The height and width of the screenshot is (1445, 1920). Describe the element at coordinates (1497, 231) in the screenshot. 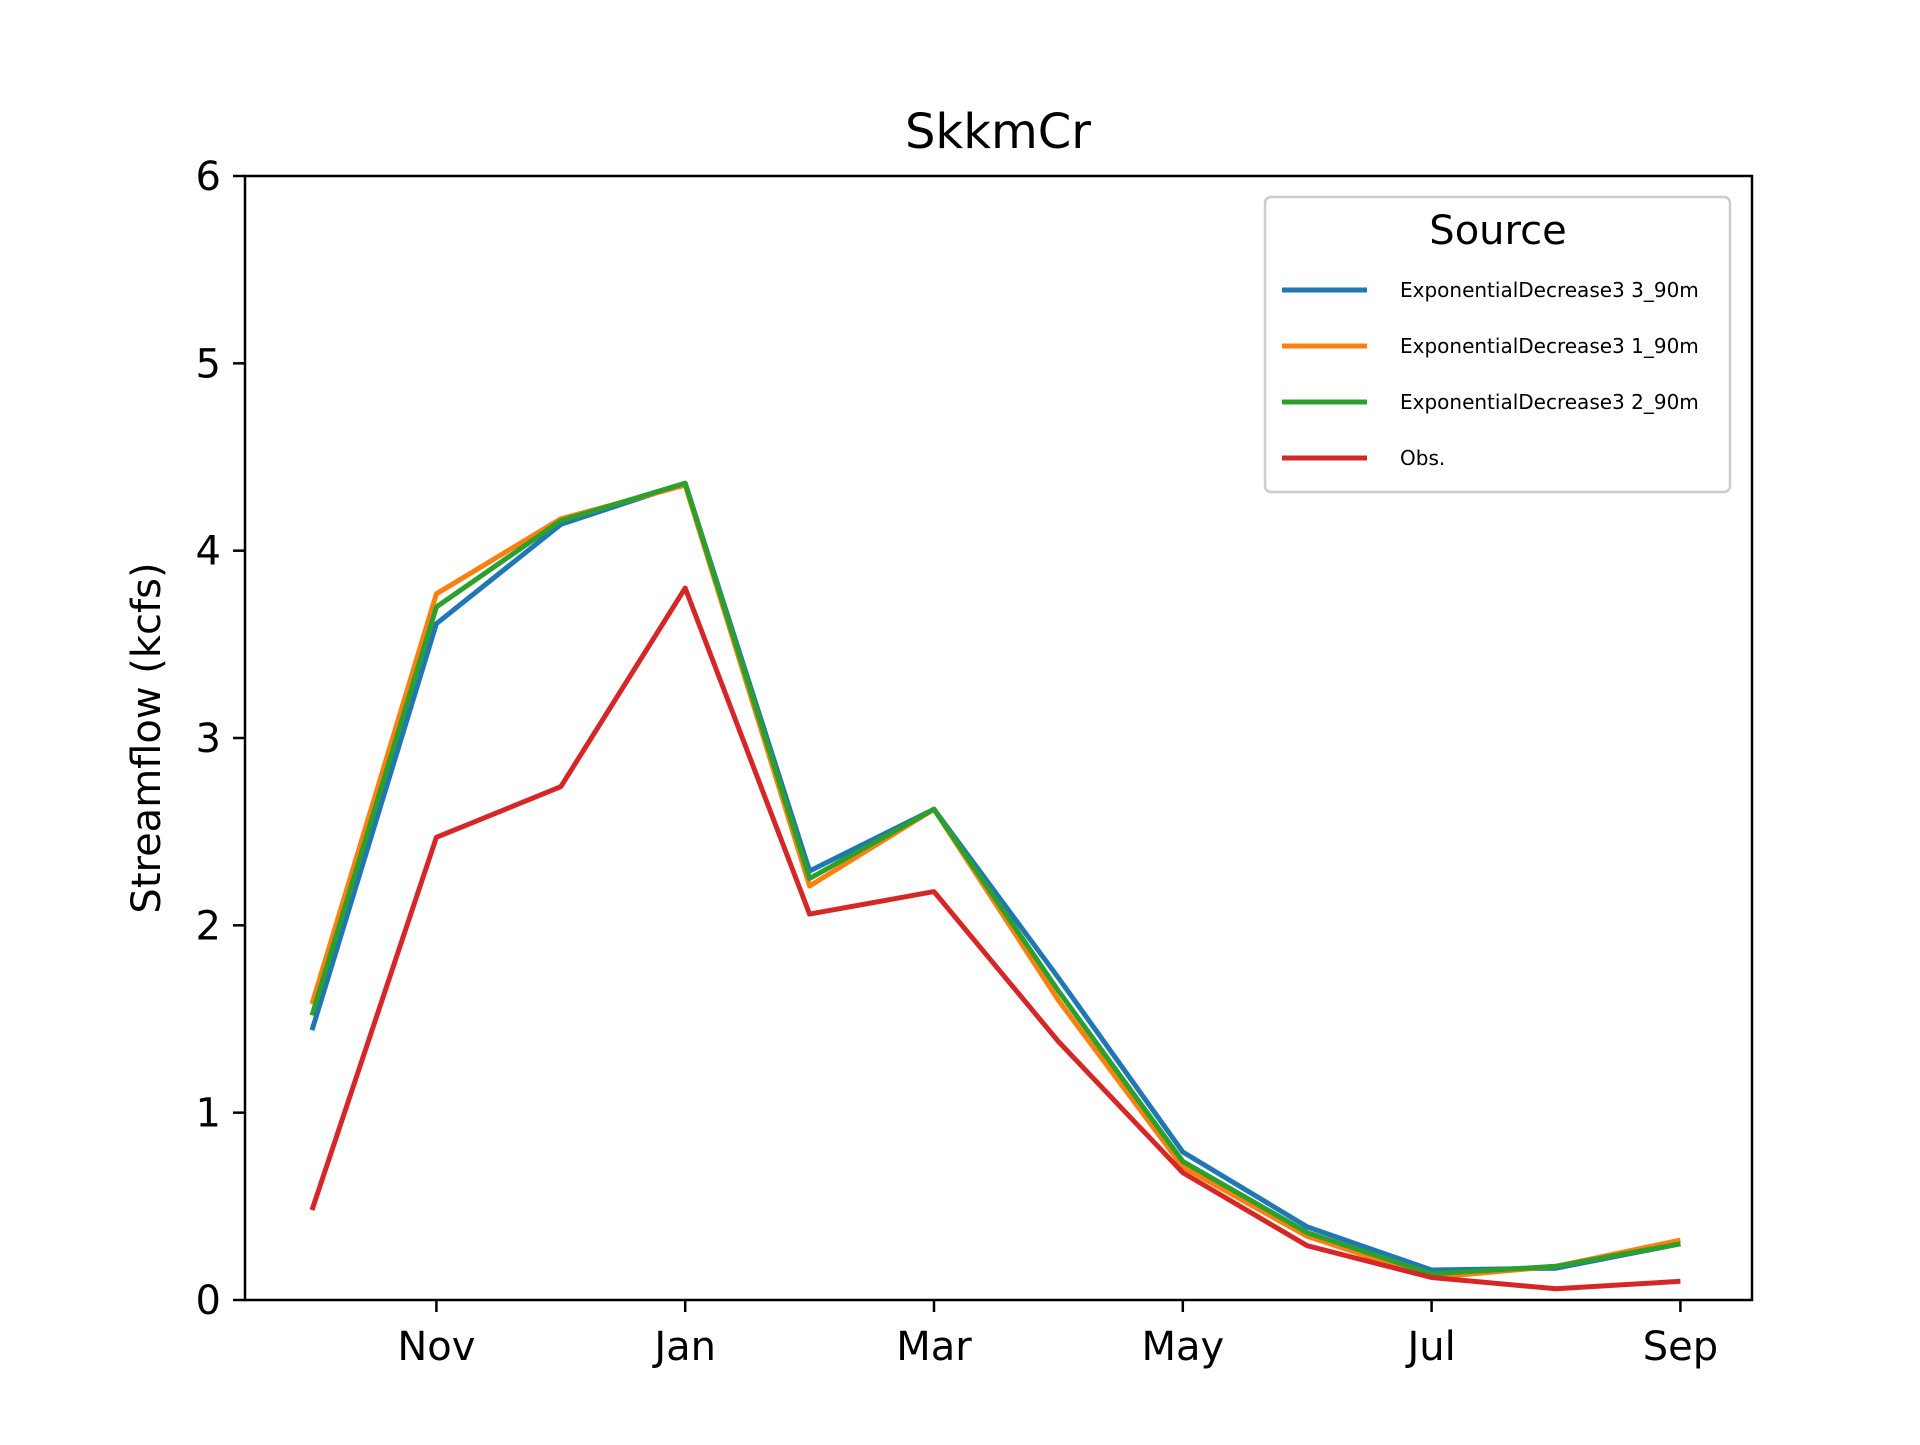

I see `legend-title: Source` at that location.